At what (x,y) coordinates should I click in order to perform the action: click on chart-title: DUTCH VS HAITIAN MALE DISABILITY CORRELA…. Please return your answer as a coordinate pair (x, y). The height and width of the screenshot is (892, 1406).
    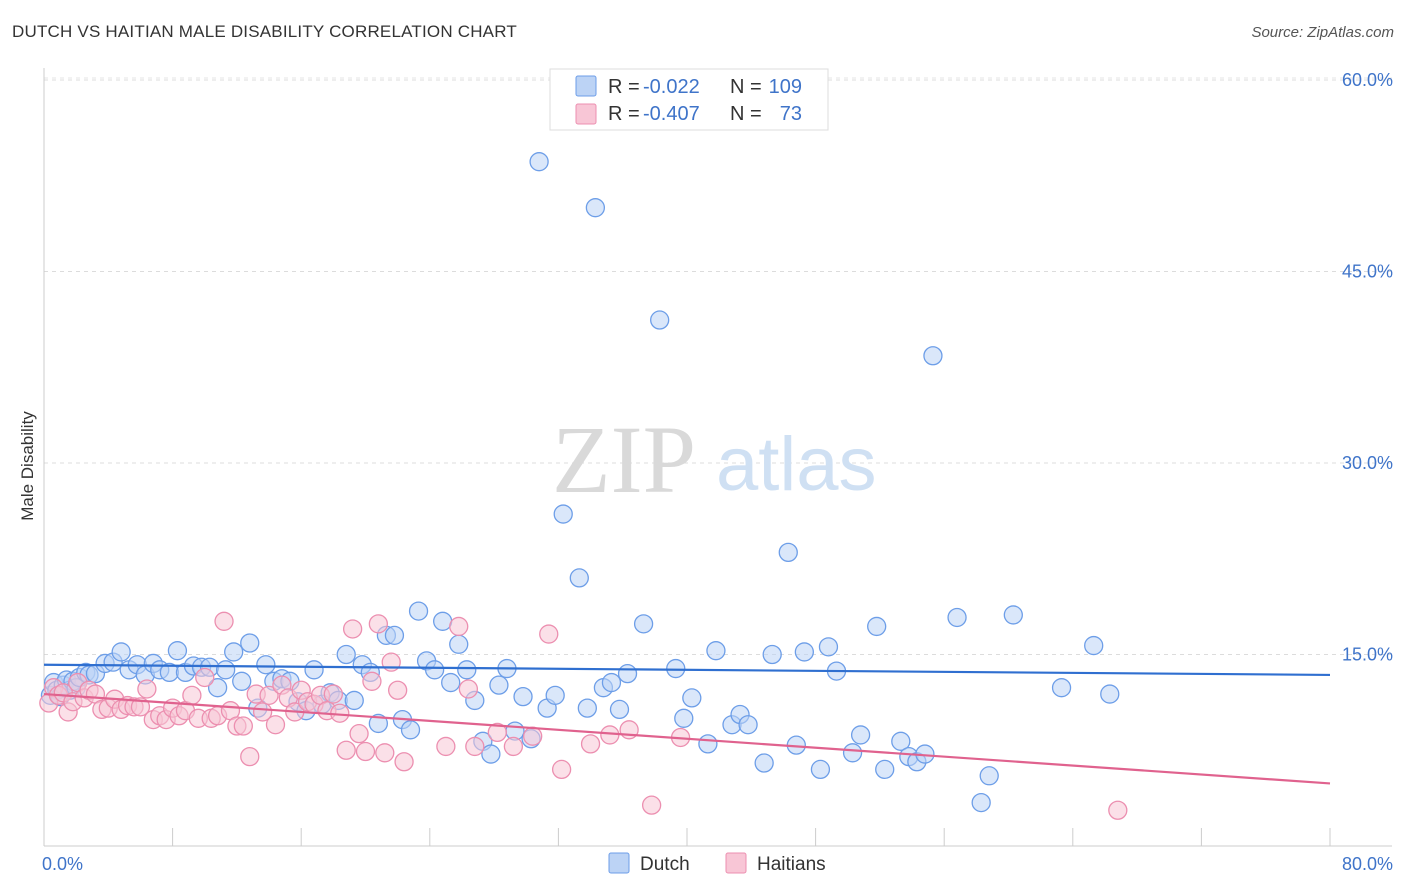
    Looking at the image, I should click on (264, 31).